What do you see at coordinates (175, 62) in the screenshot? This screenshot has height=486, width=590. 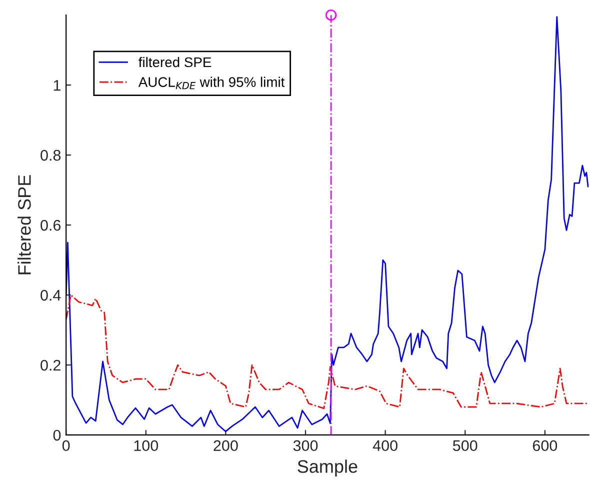 I see `legend-label: filtered SPE` at bounding box center [175, 62].